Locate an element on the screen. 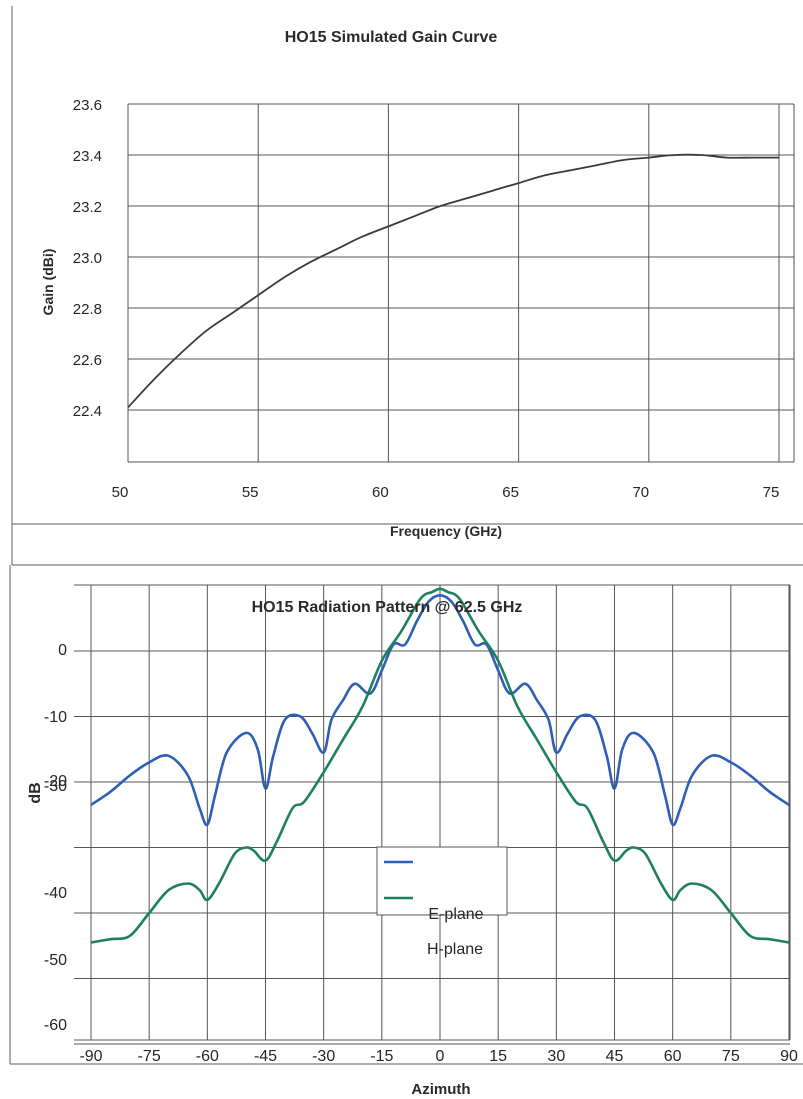  gain-x-tick-1: 55 is located at coordinates (250, 492).